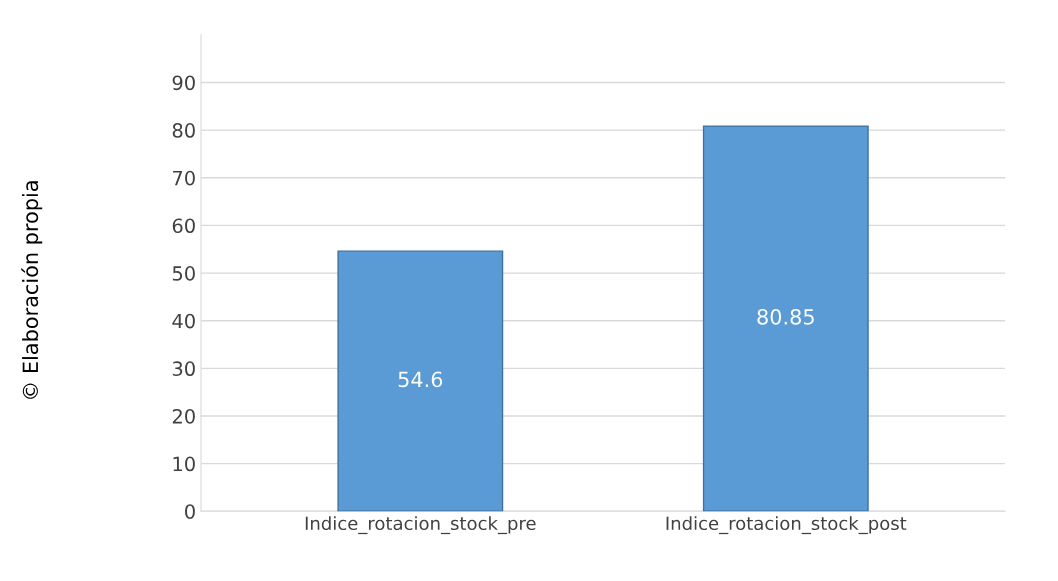  I want to click on x-tick-label: Indice_rotacion_stock_post, so click(786, 525).